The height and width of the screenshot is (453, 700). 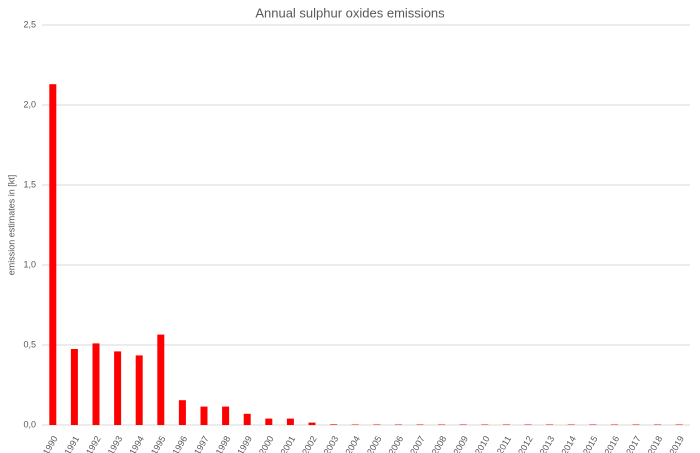 What do you see at coordinates (439, 443) in the screenshot?
I see `x-tick-label: 2008` at bounding box center [439, 443].